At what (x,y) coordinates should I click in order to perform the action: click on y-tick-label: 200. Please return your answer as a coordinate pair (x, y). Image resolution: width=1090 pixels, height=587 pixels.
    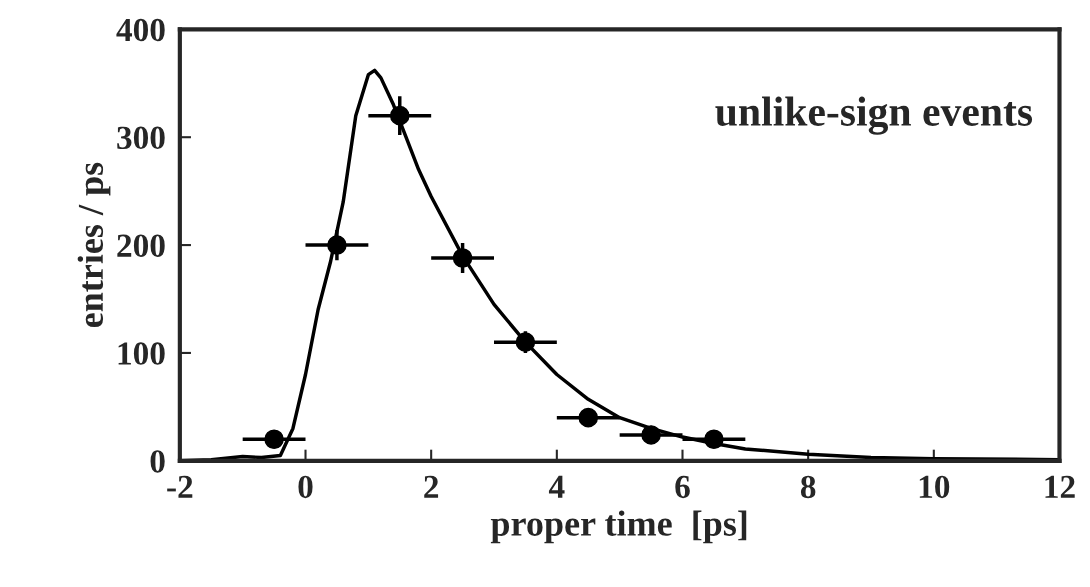
    Looking at the image, I should click on (141, 245).